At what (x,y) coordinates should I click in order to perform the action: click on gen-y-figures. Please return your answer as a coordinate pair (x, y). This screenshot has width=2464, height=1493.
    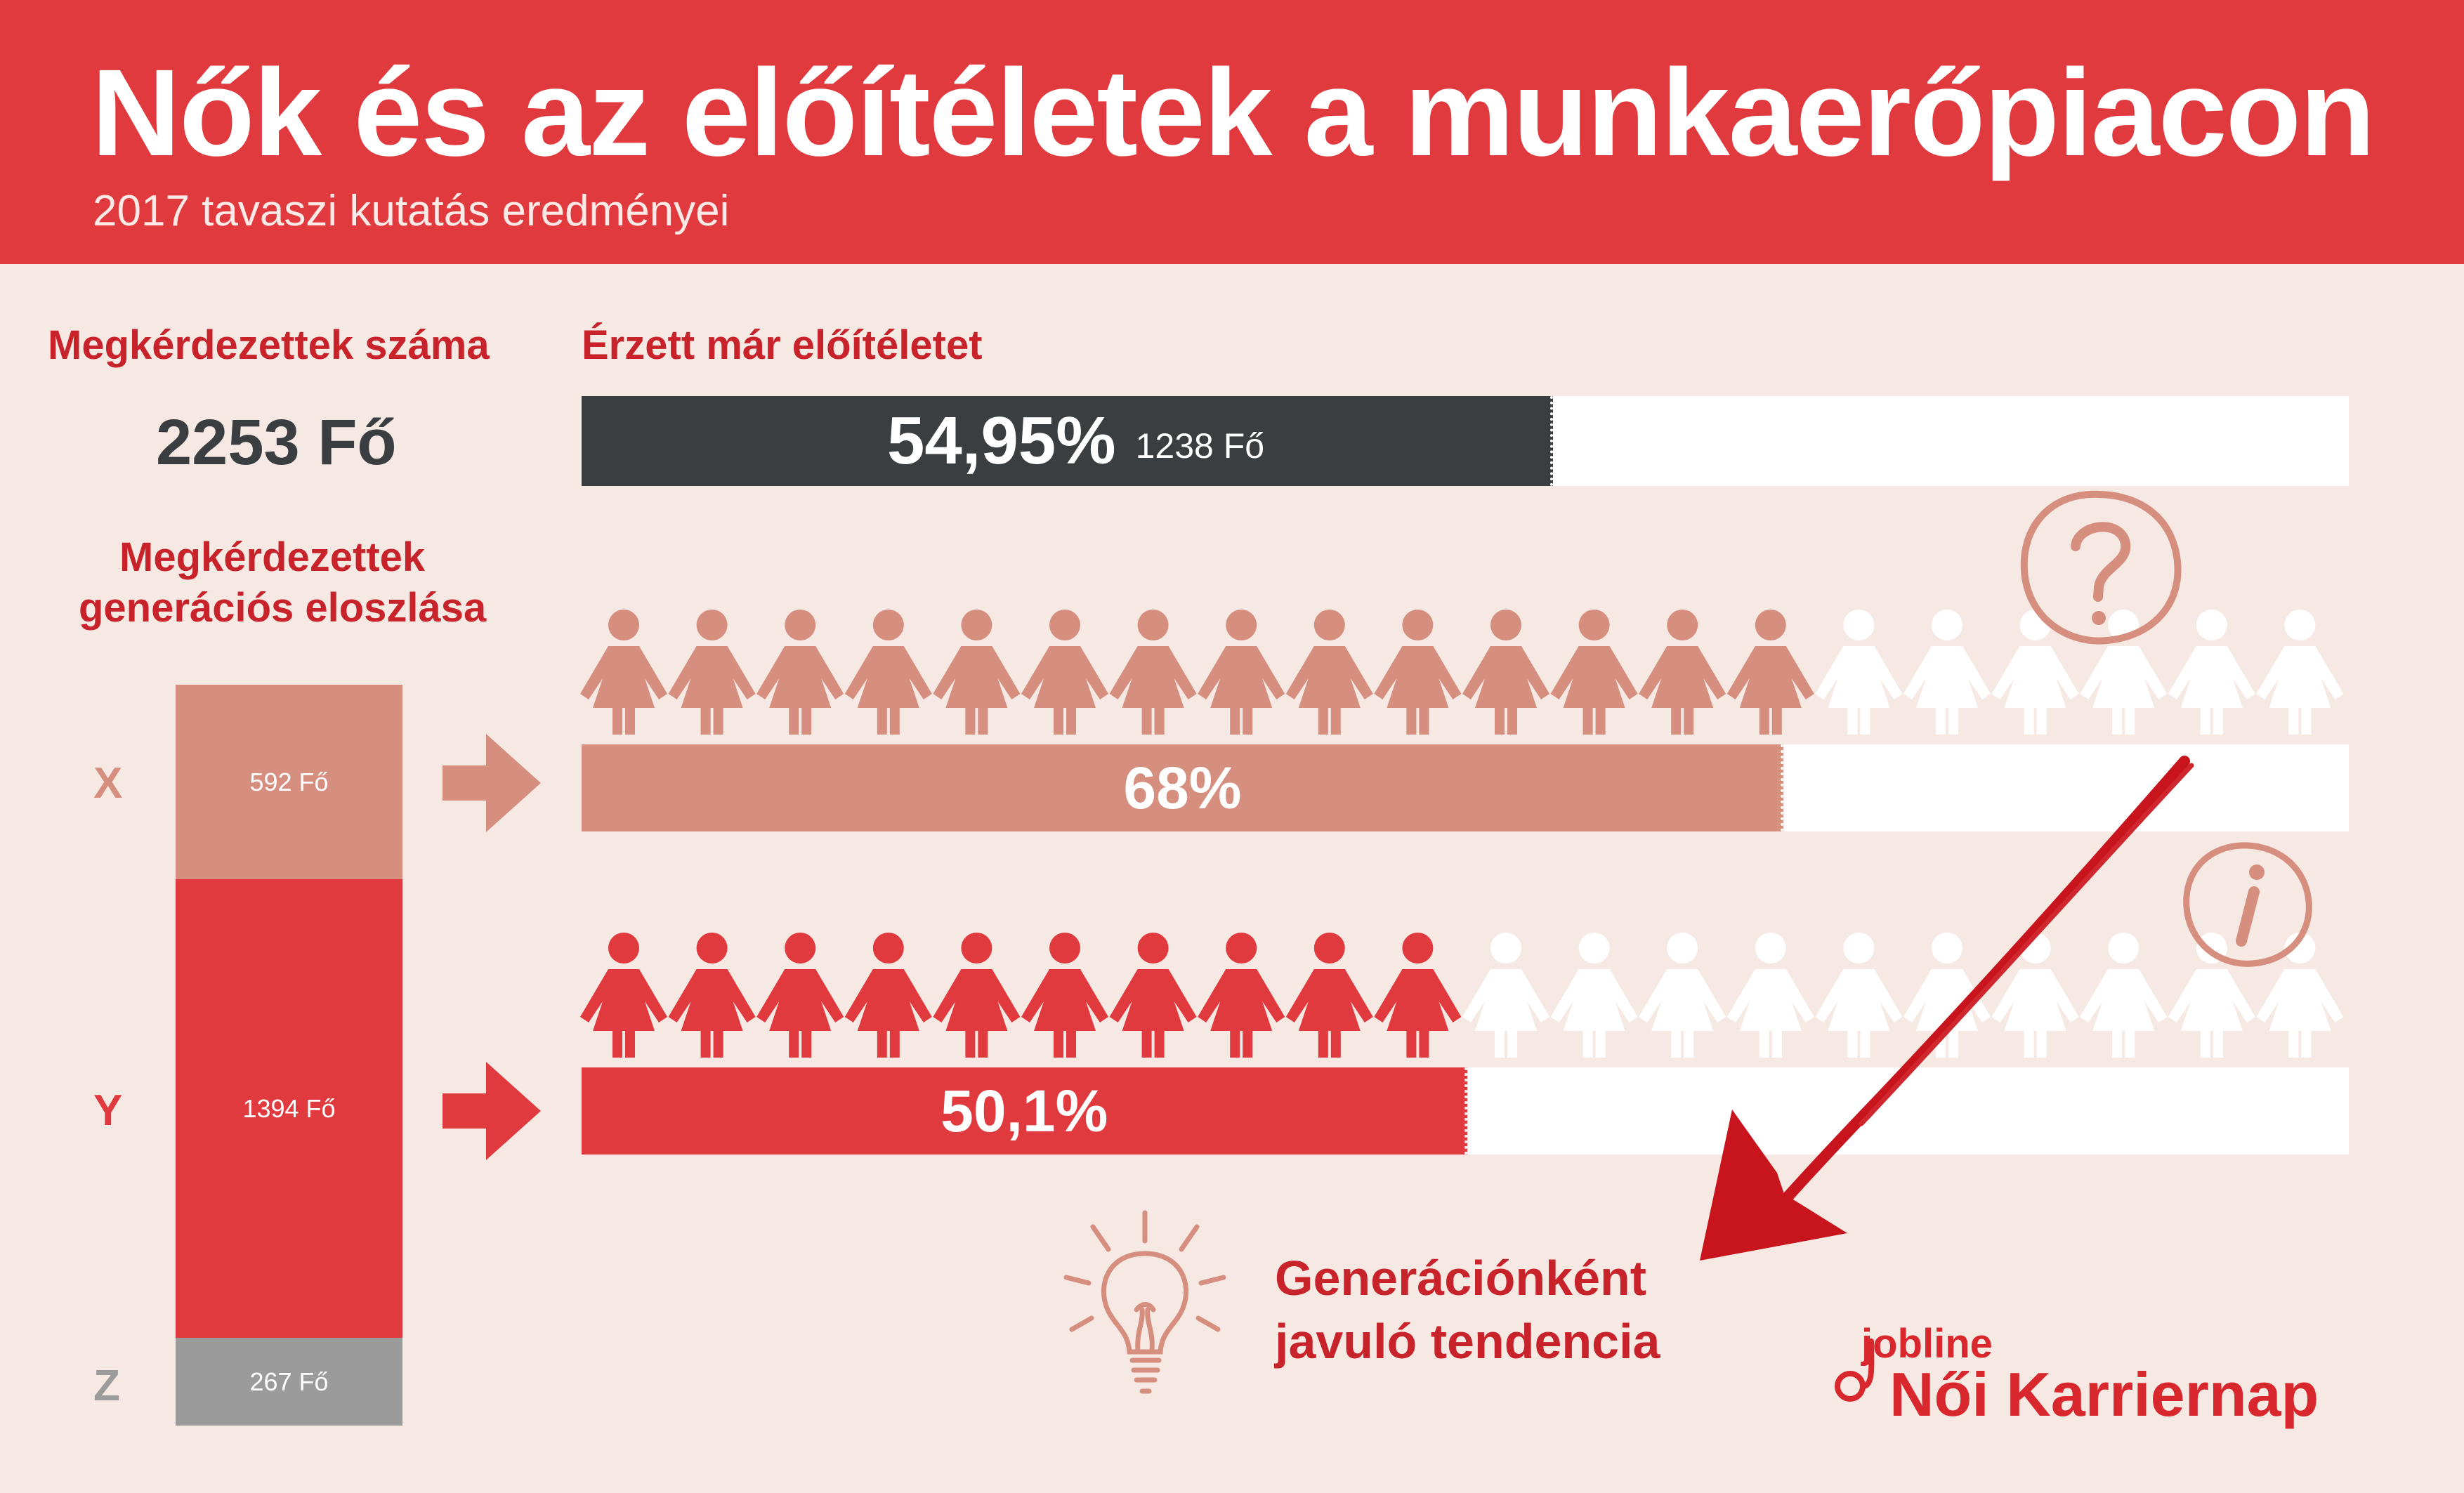
    Looking at the image, I should click on (1462, 995).